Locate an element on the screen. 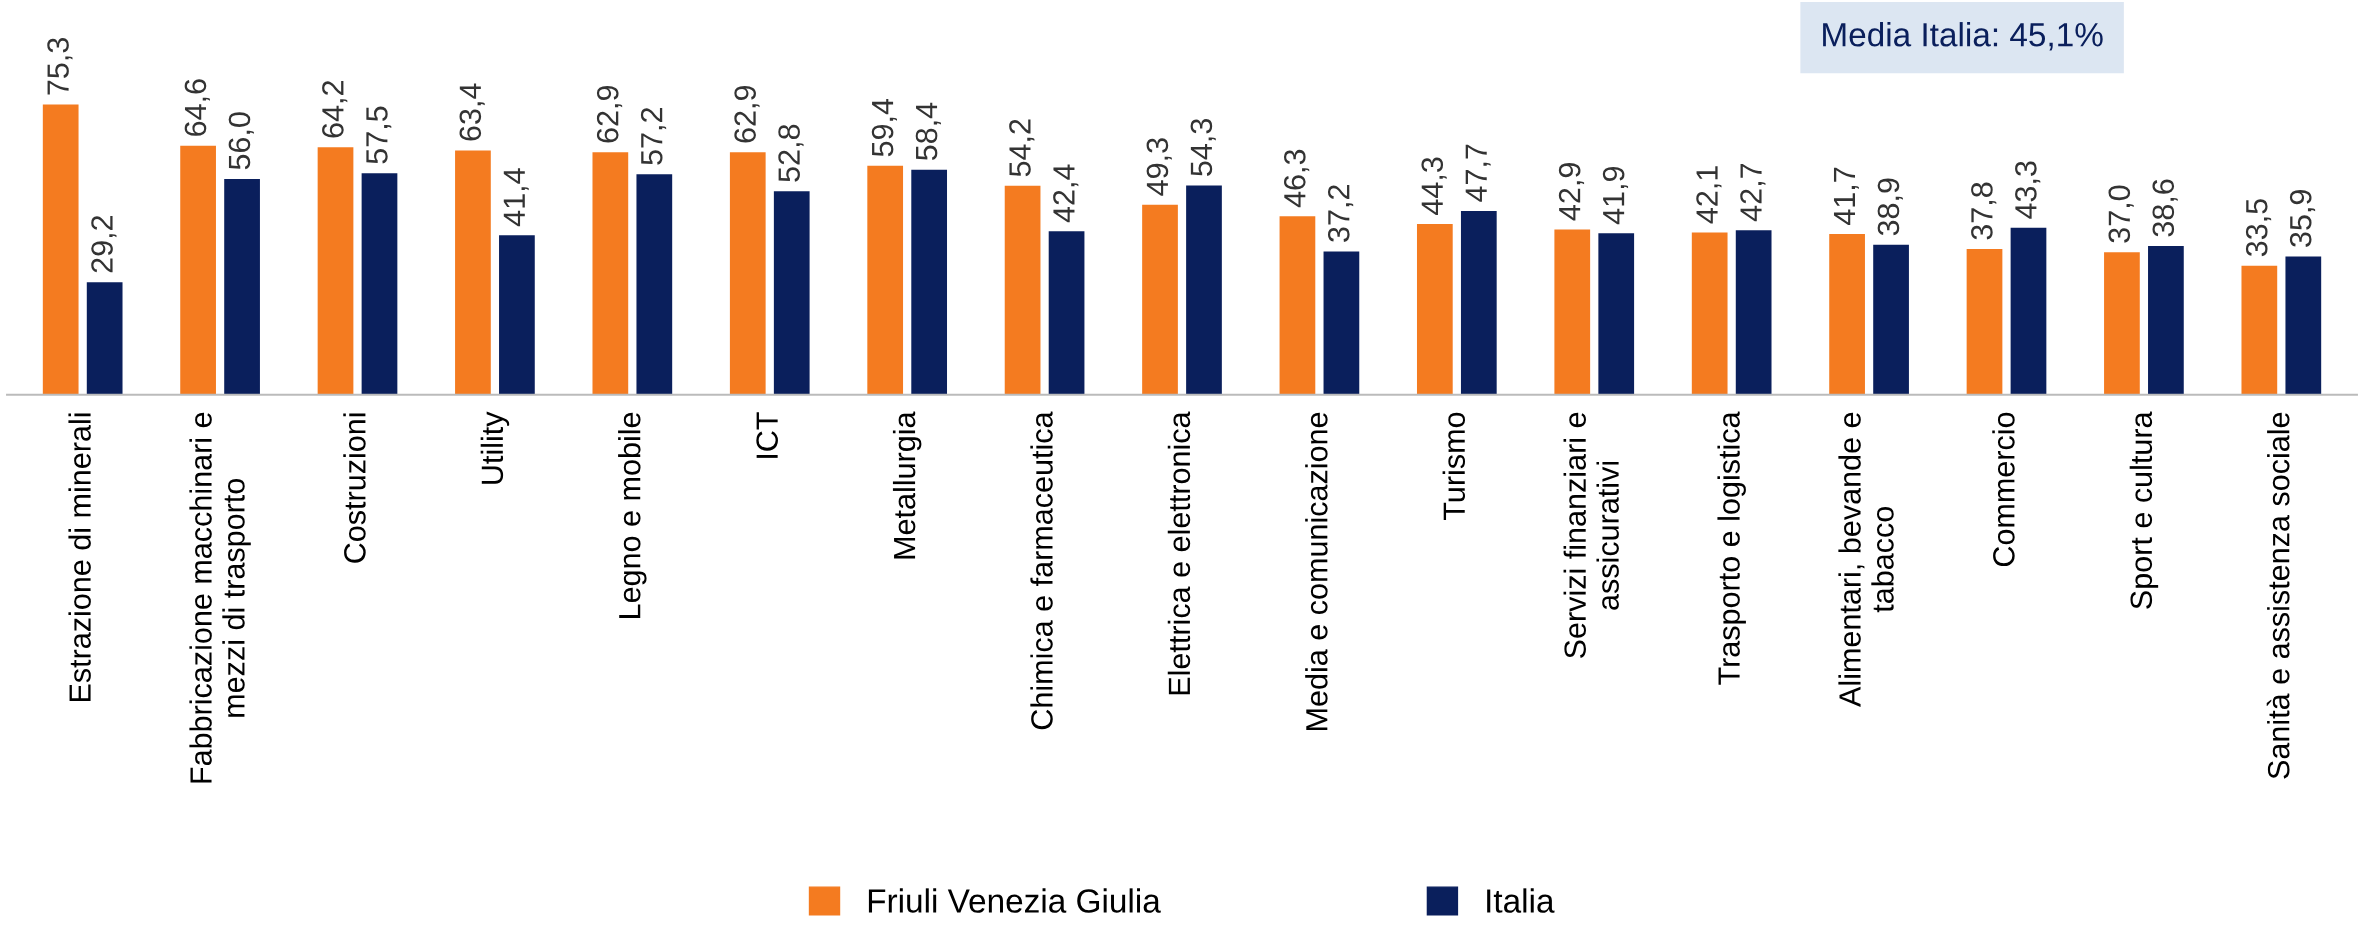 Image resolution: width=2364 pixels, height=940 pixels. data-label: 42,7 is located at coordinates (1753, 192).